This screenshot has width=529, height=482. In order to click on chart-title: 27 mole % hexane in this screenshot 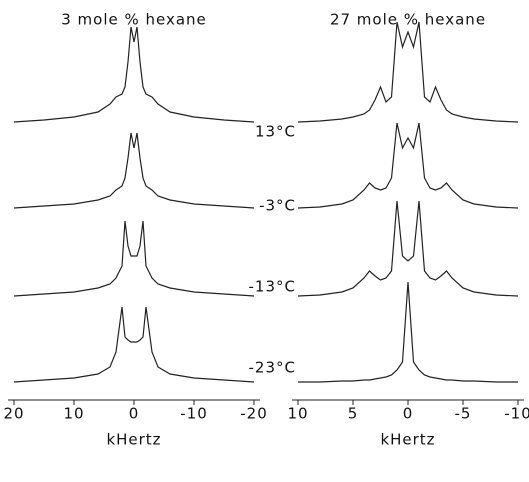, I will do `click(408, 20)`.